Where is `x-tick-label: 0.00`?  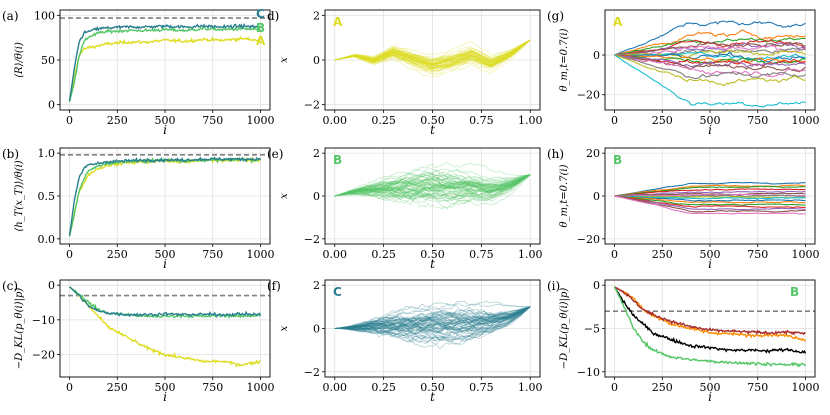
x-tick-label: 0.00 is located at coordinates (335, 254).